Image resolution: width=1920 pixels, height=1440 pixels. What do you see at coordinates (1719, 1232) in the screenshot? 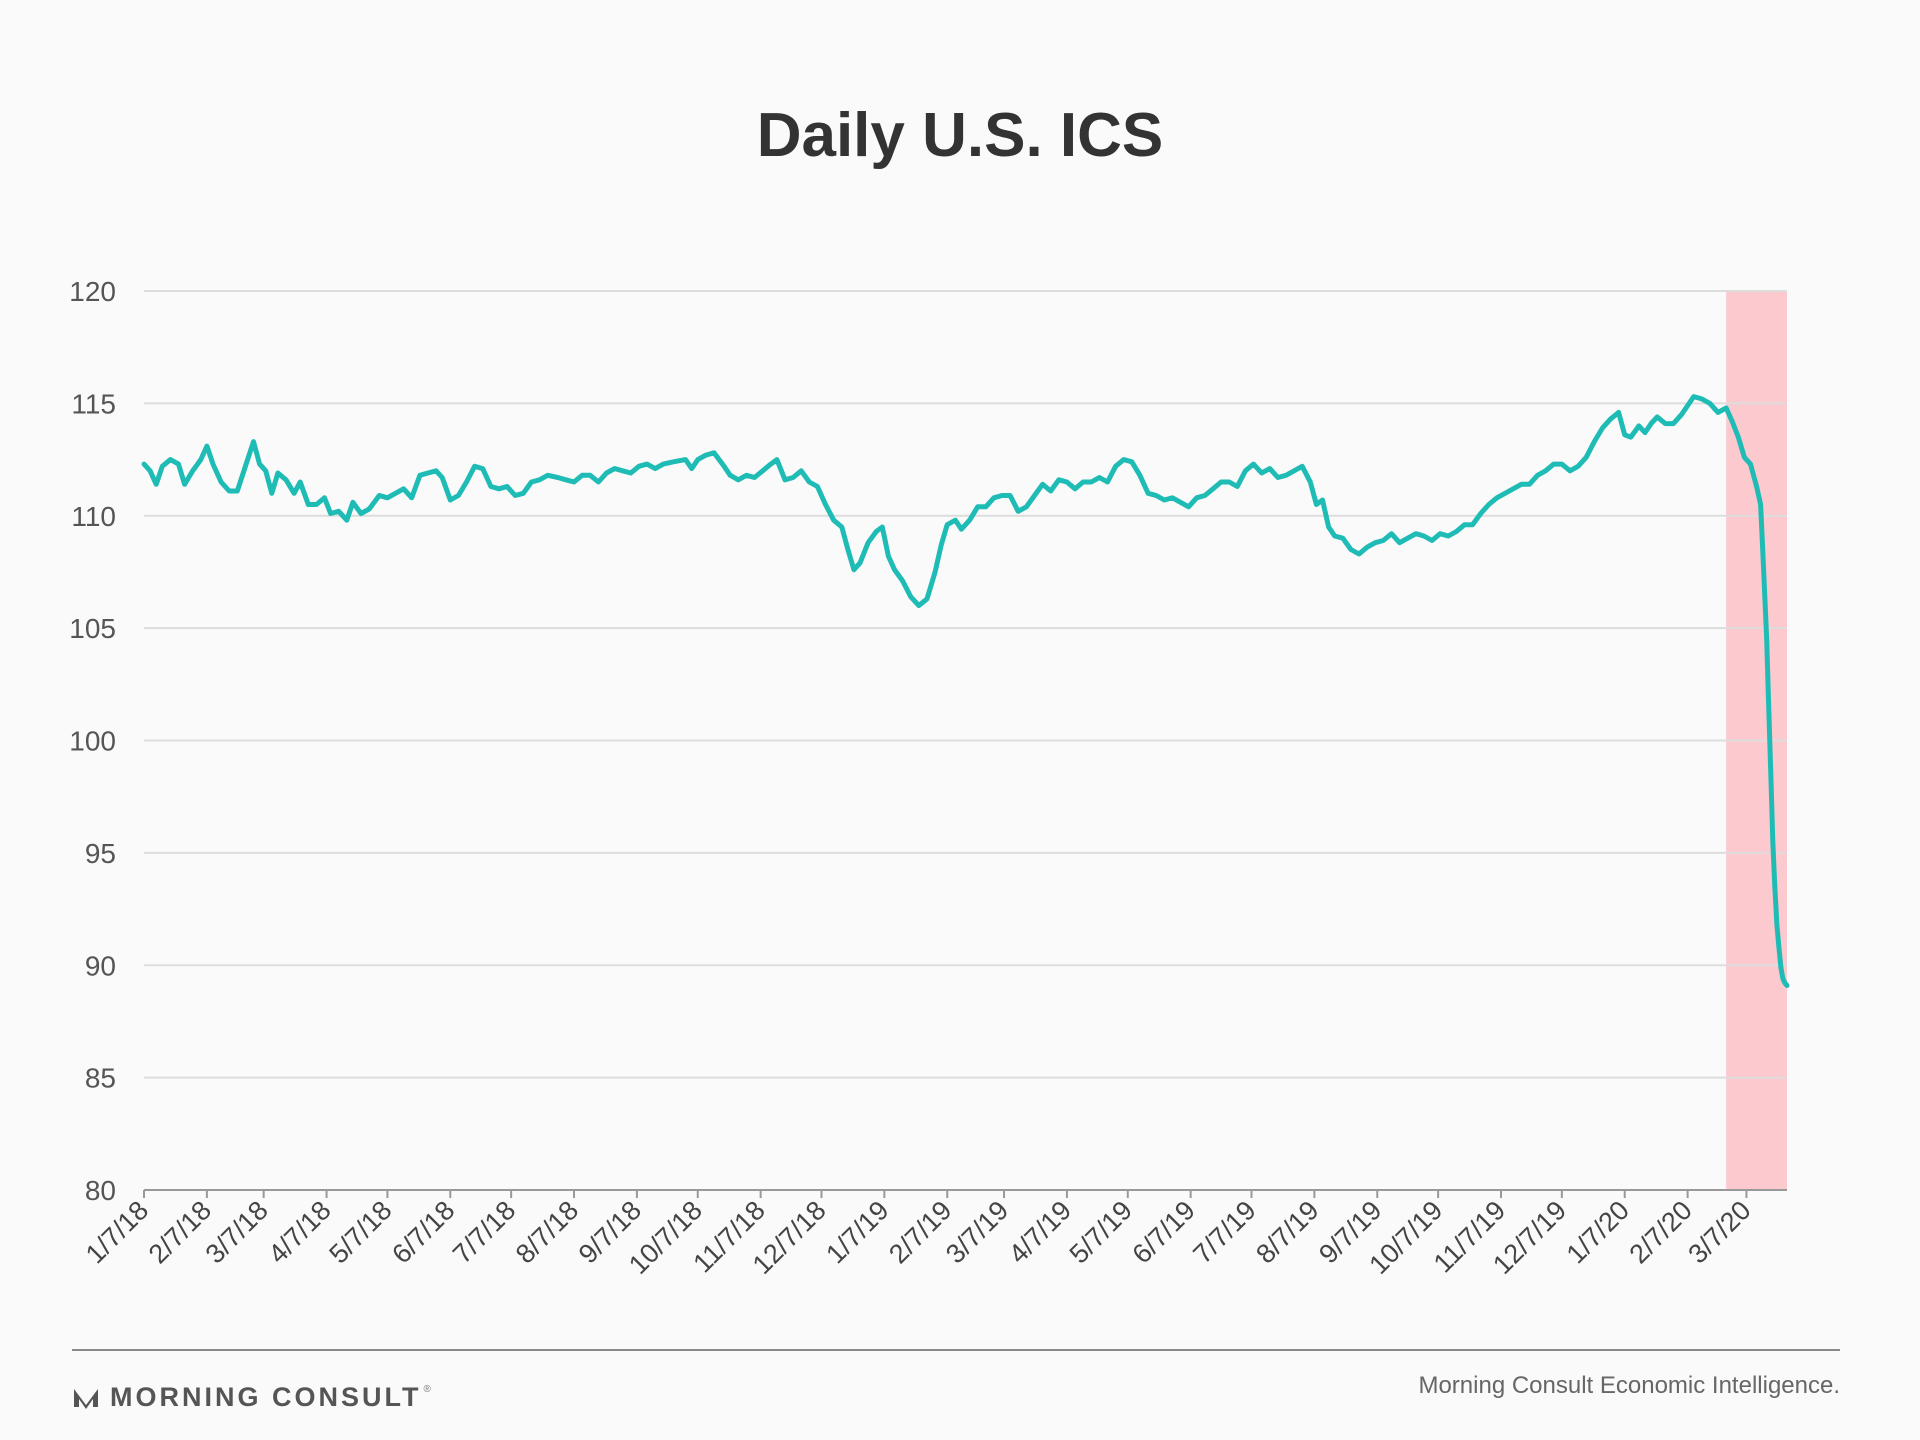
I see `x-tick-label-26: 3/7/20` at bounding box center [1719, 1232].